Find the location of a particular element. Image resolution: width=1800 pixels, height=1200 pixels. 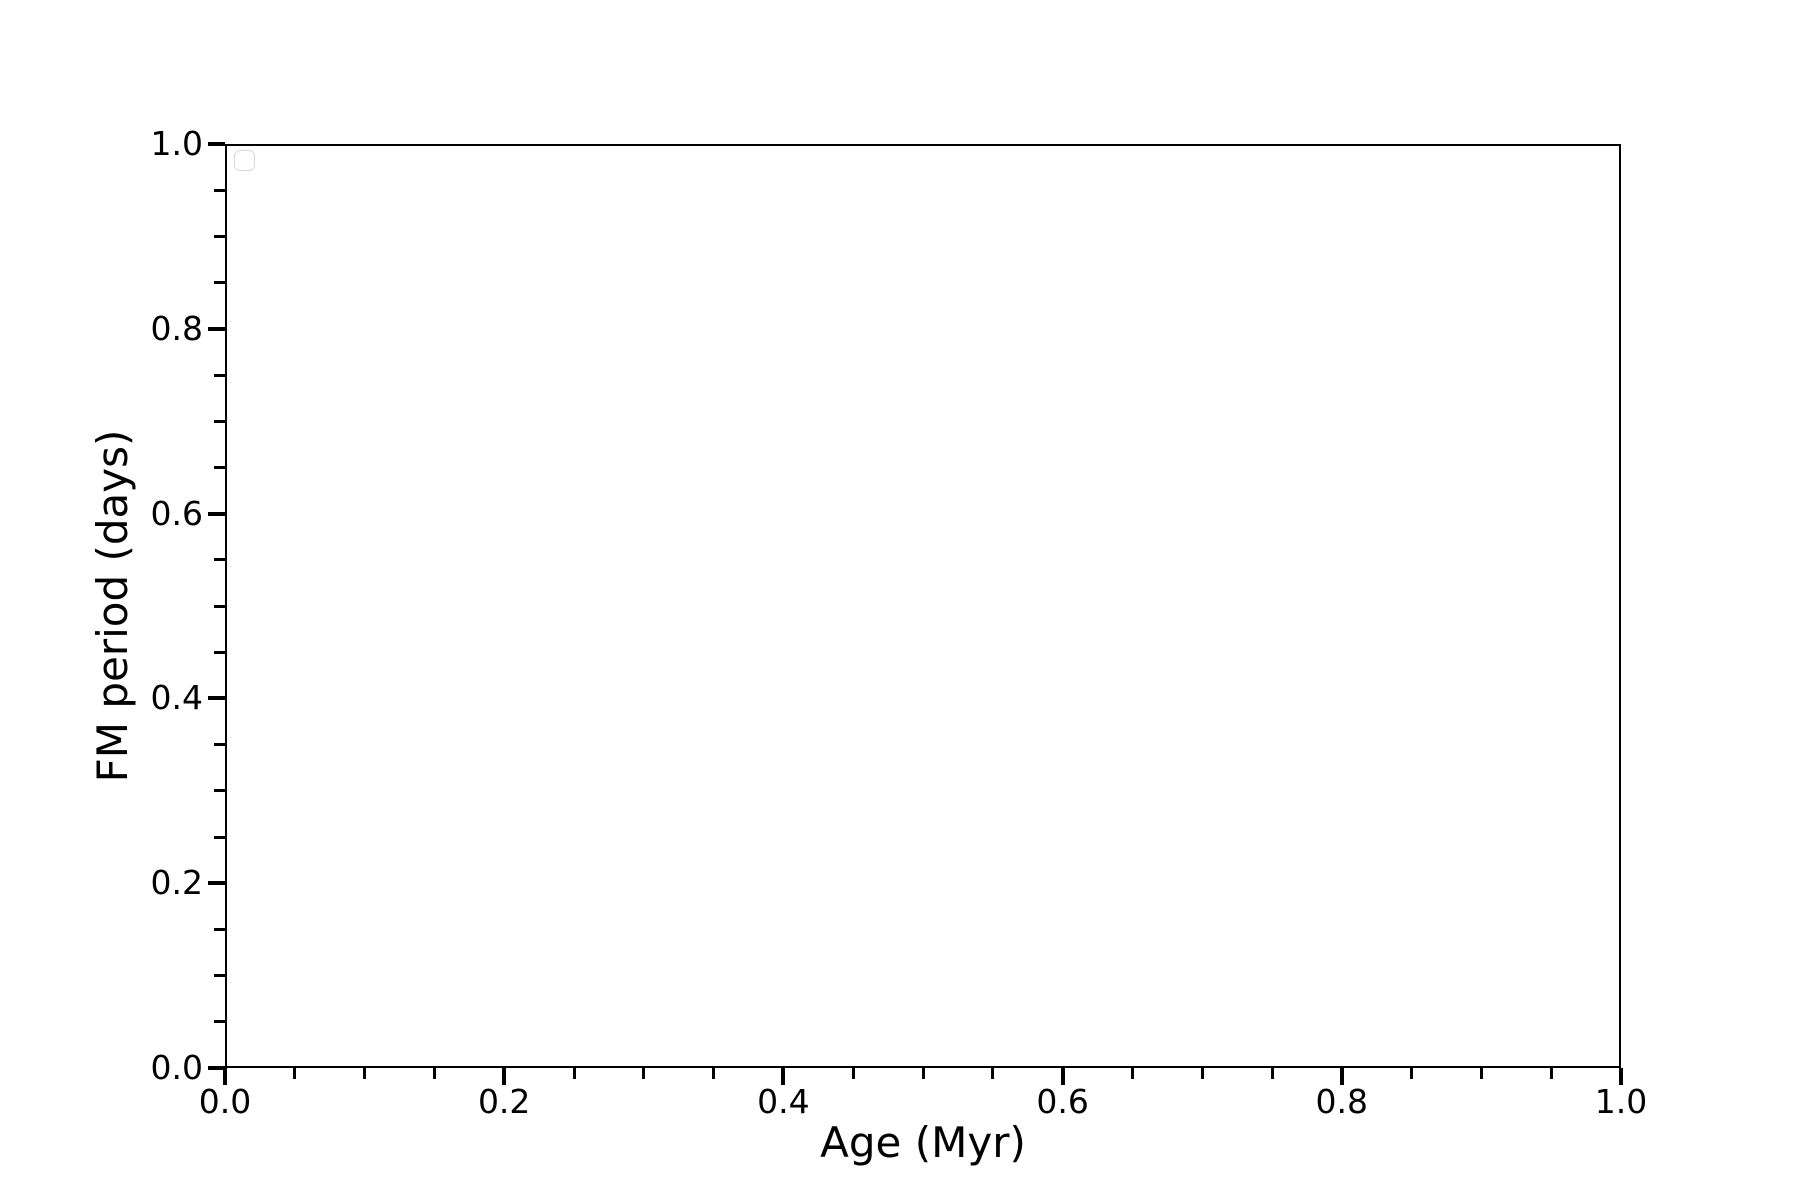

x-tick-label: 0.0 is located at coordinates (225, 1101).